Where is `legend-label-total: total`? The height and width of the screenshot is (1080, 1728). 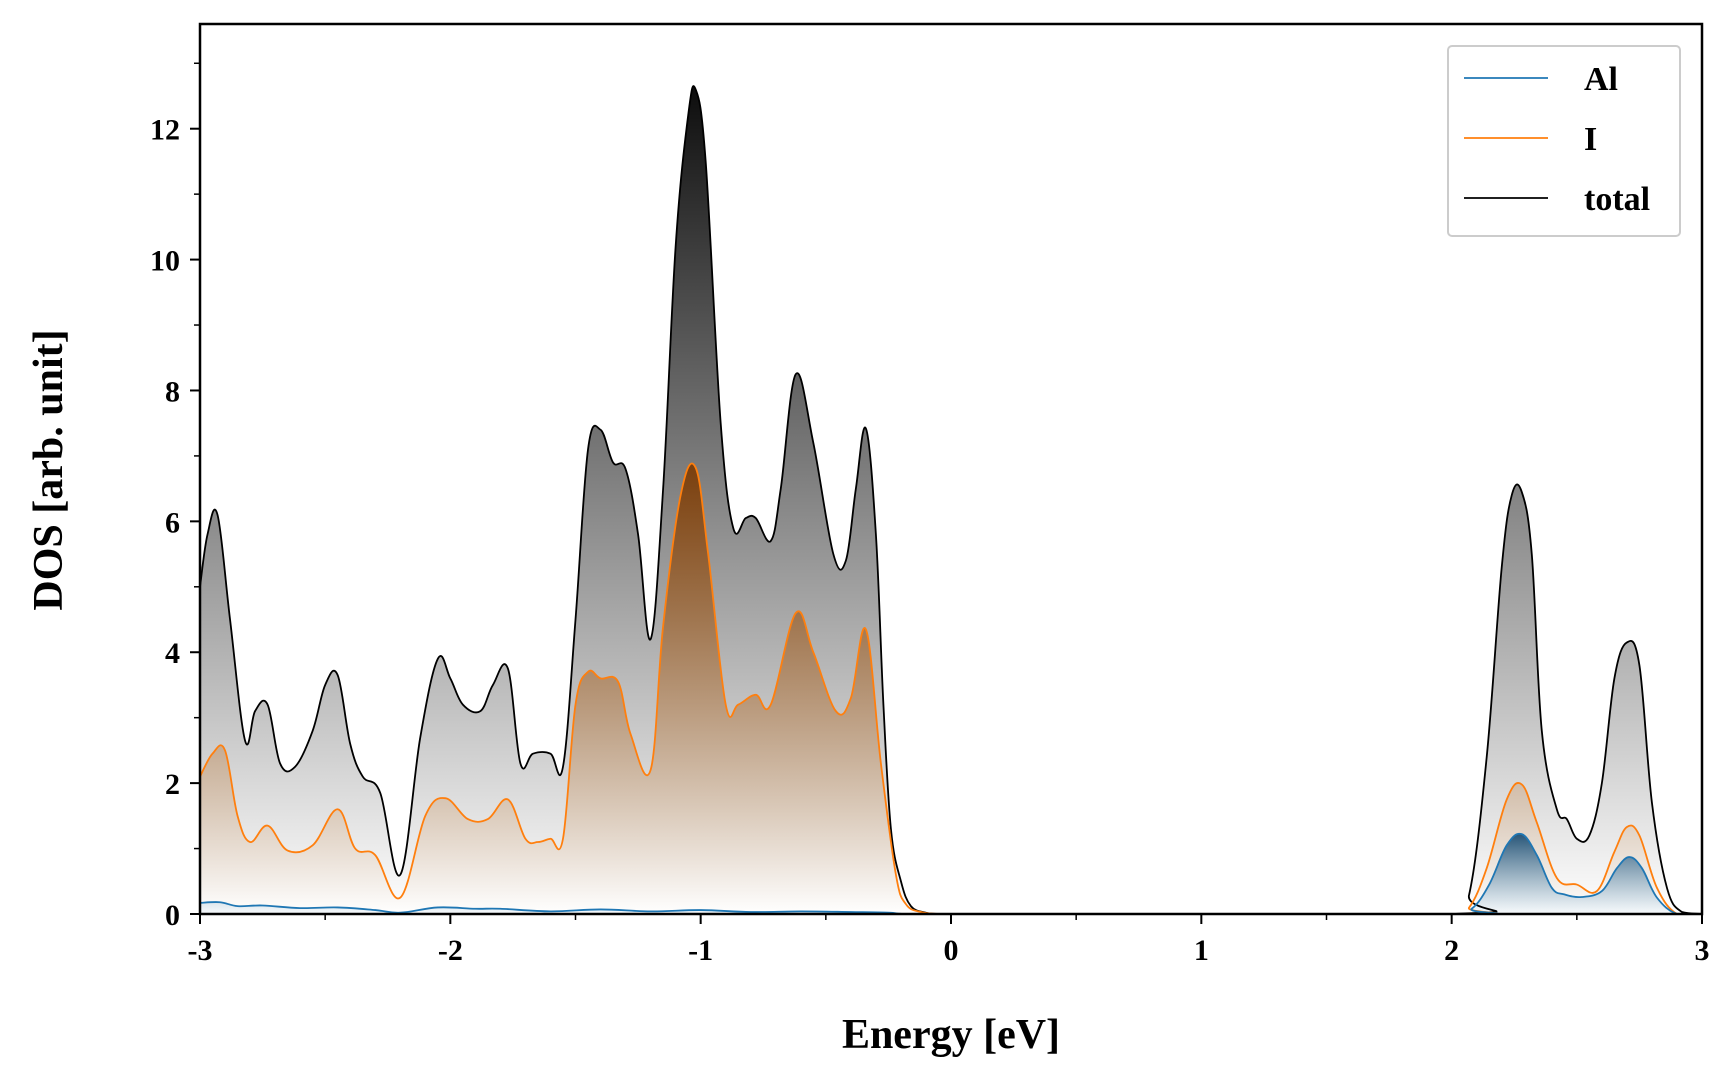
legend-label-total: total is located at coordinates (1617, 199).